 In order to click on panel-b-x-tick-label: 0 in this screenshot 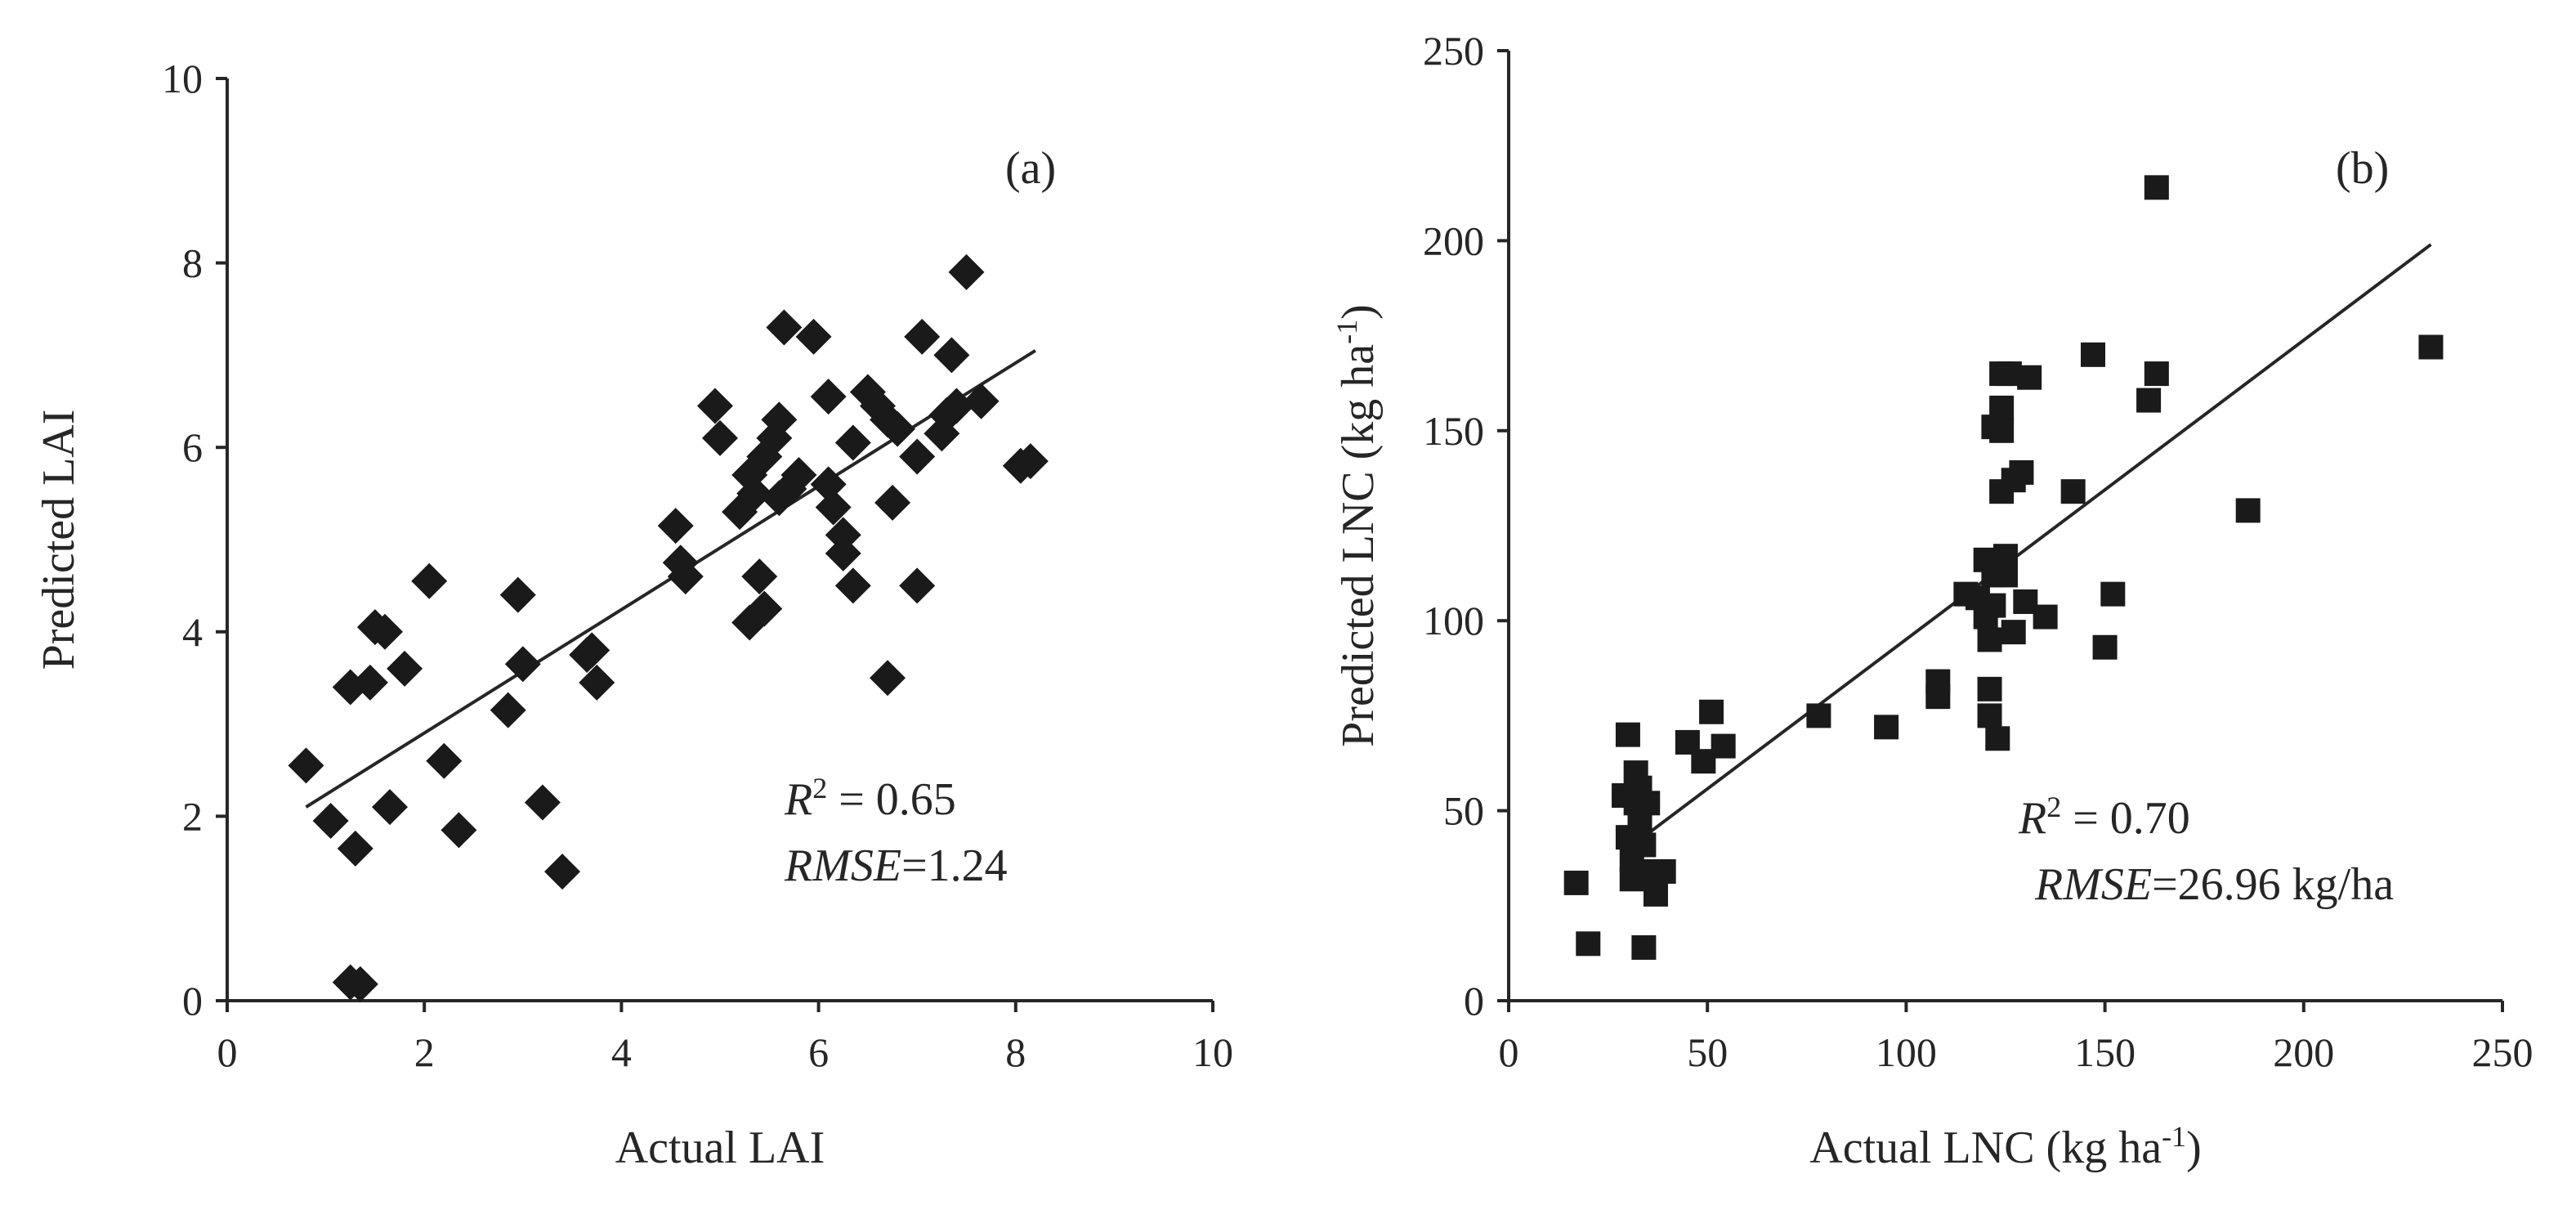, I will do `click(1509, 1052)`.